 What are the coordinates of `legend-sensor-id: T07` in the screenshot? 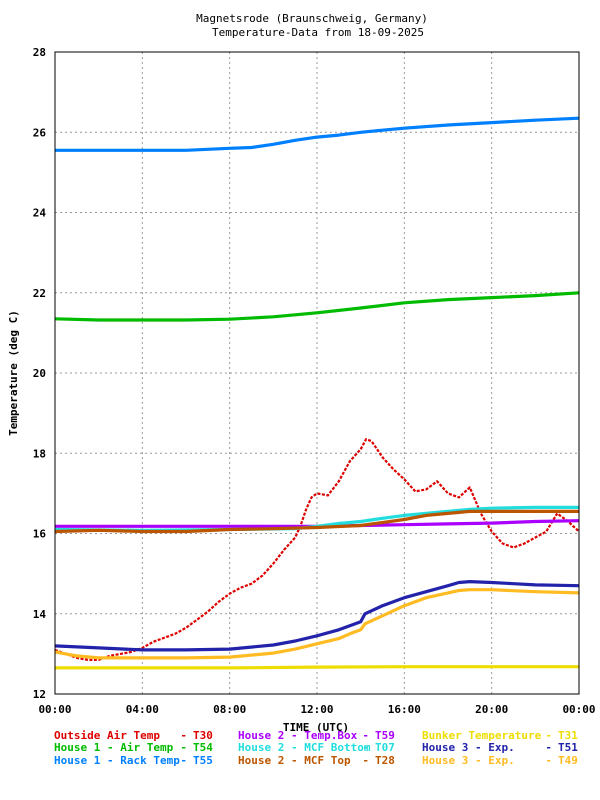 It's located at (385, 747).